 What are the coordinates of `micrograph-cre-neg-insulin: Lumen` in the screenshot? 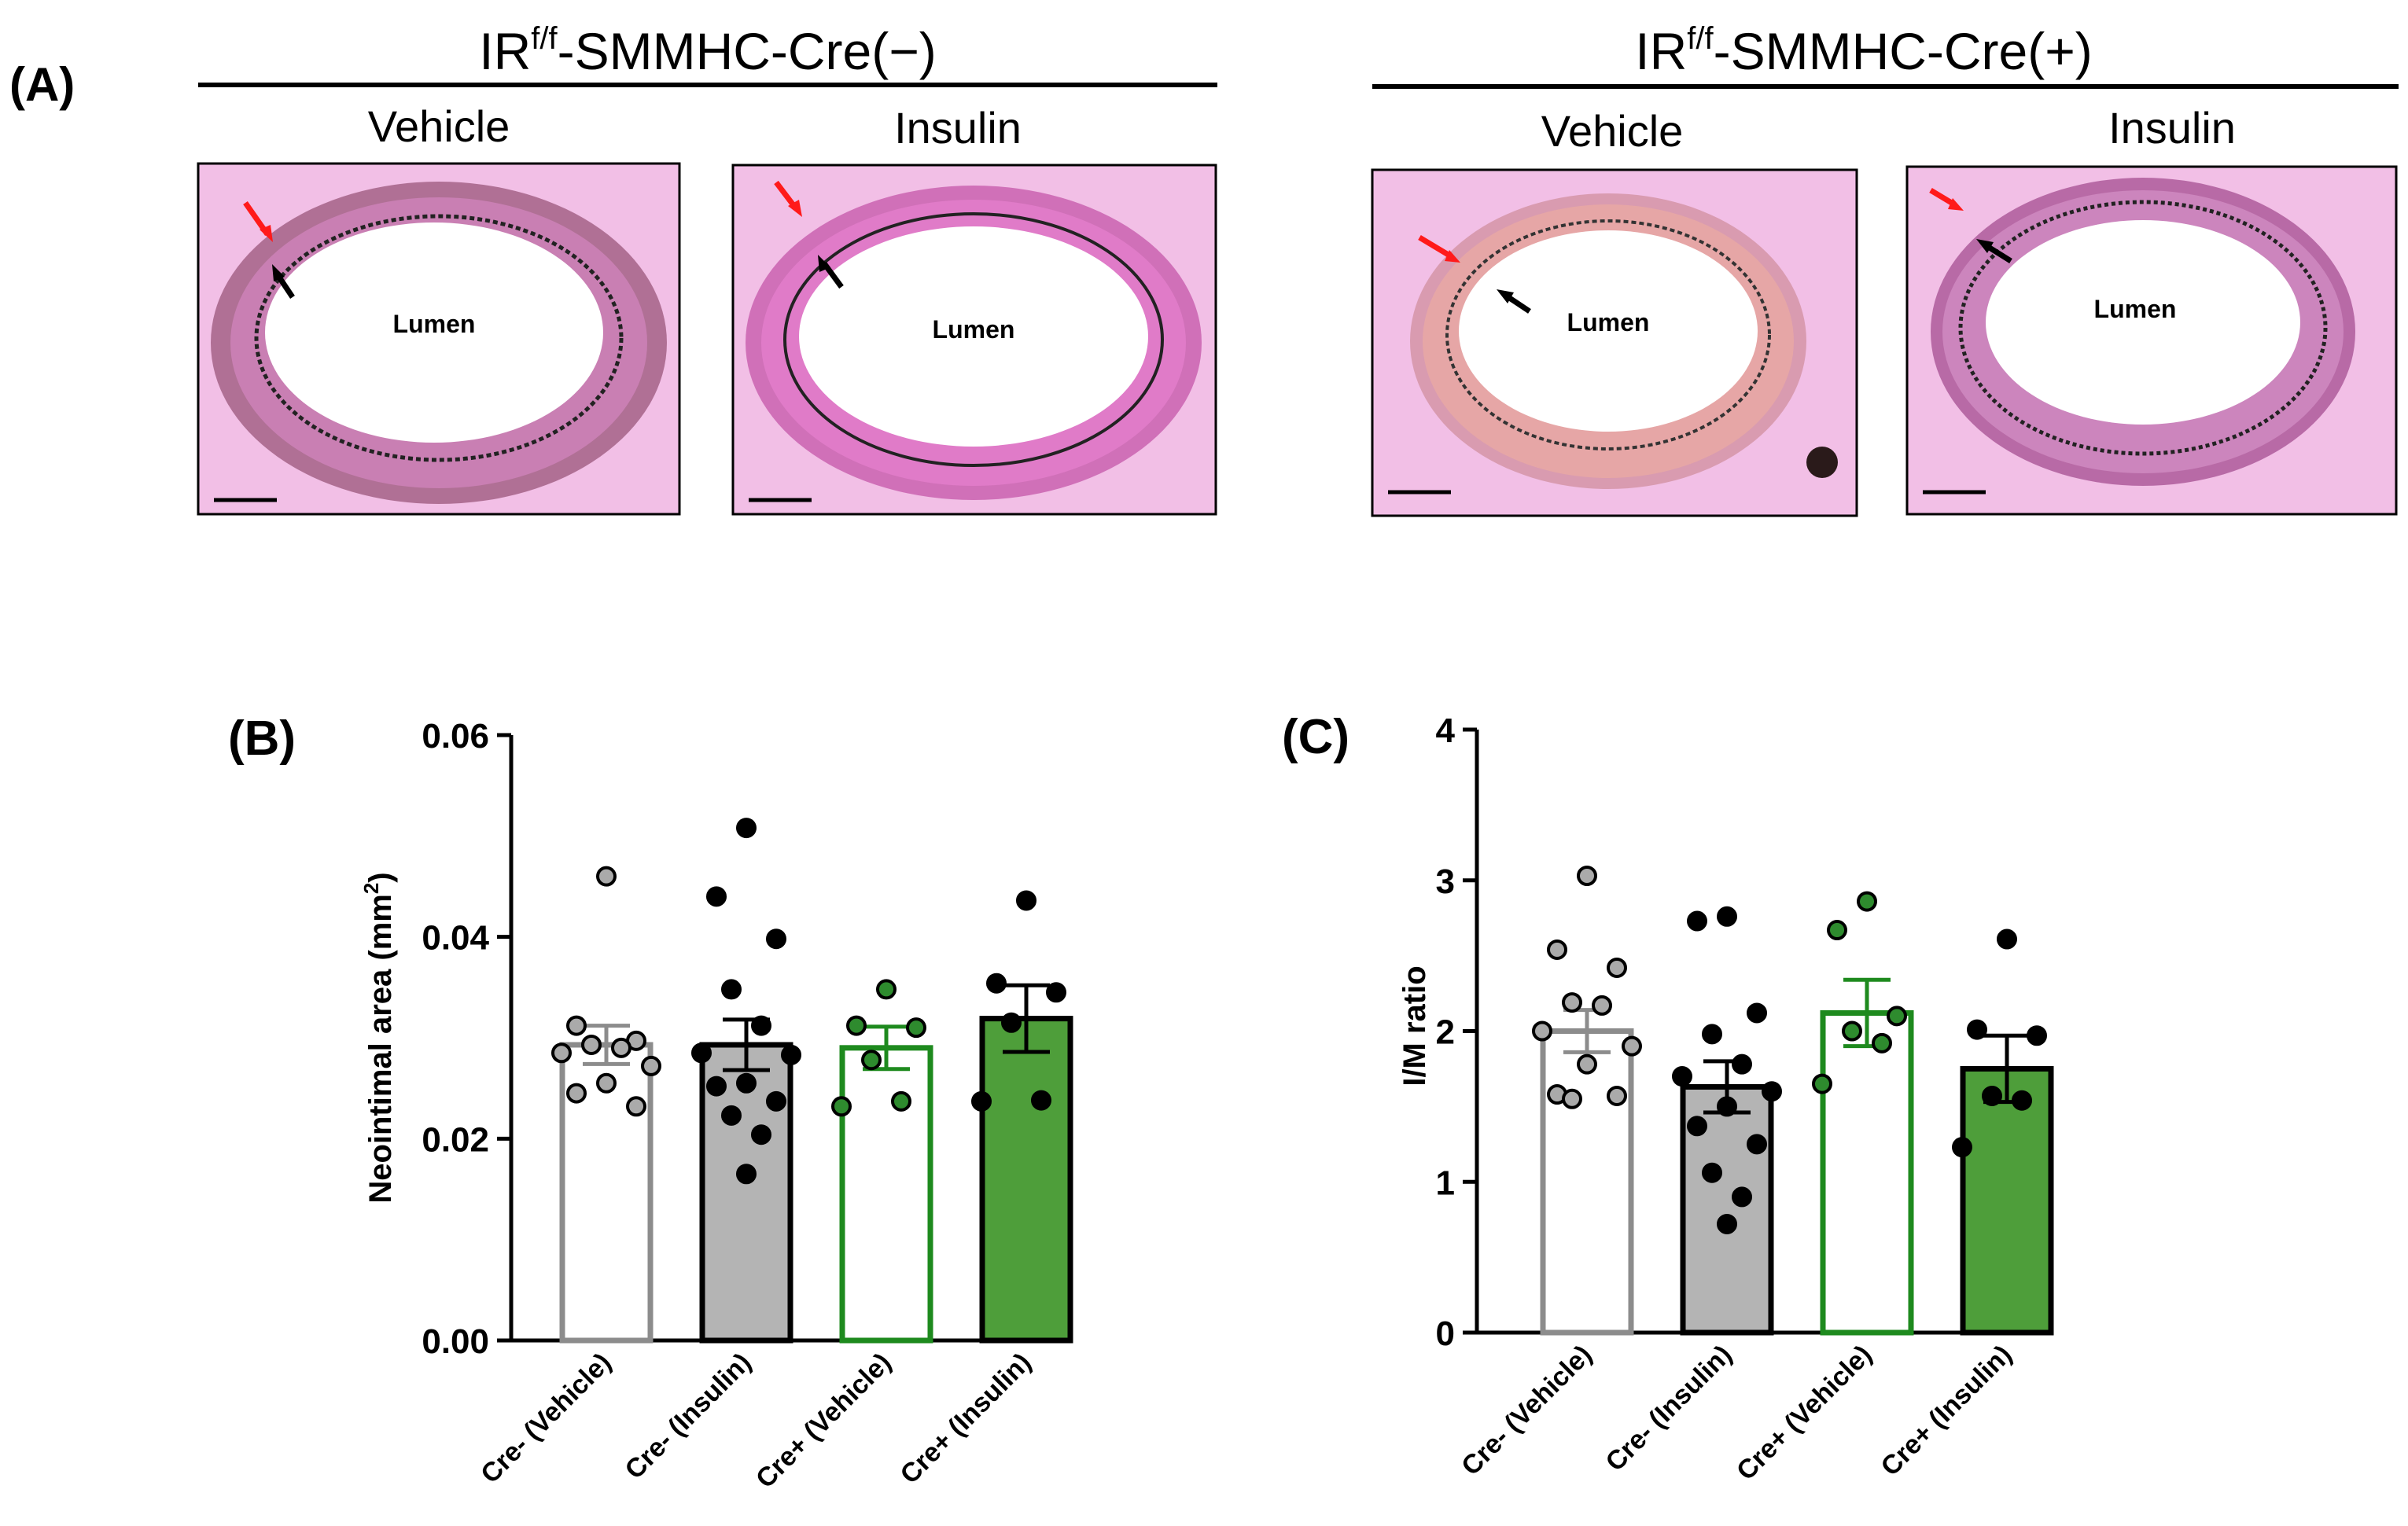 It's located at (974, 340).